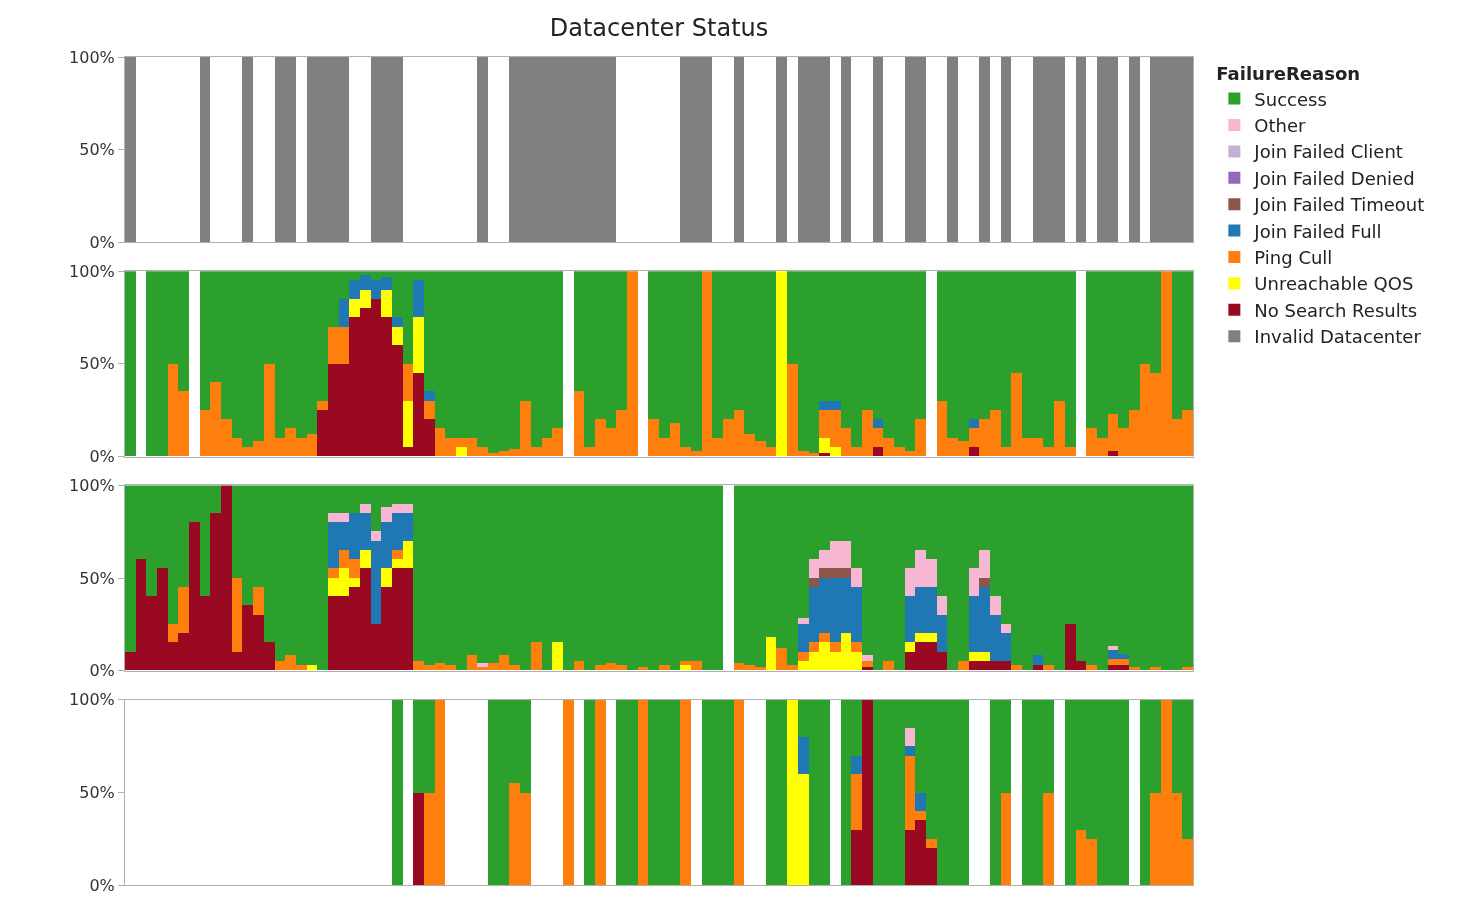 Image resolution: width=1474 pixels, height=899 pixels. I want to click on legend-title: FailureReason, so click(1288, 74).